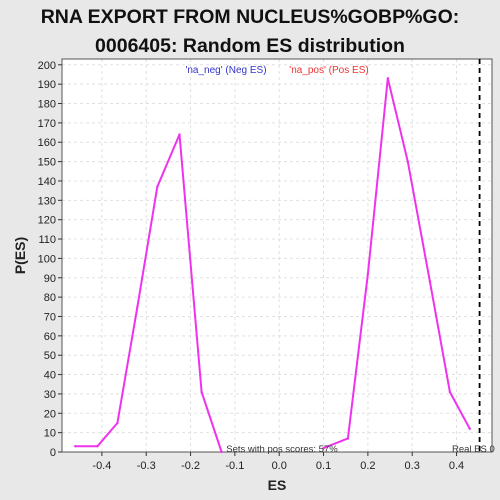  I want to click on y-tick-label: 30, so click(50, 395).